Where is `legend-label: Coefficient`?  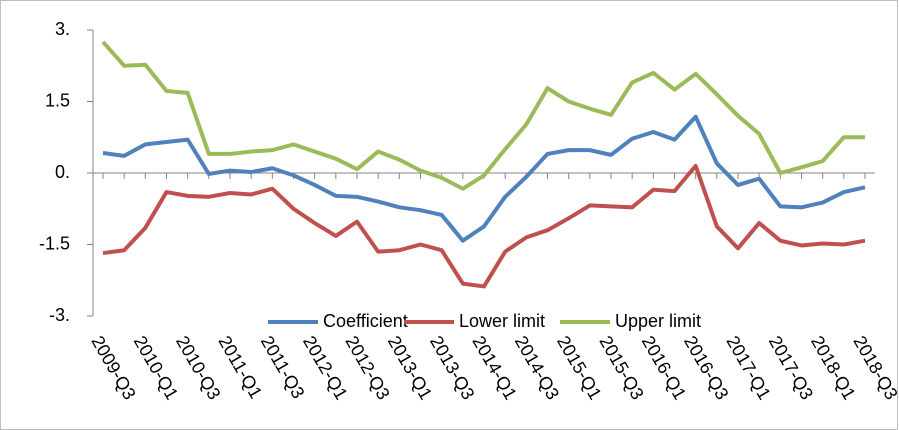 legend-label: Coefficient is located at coordinates (365, 321).